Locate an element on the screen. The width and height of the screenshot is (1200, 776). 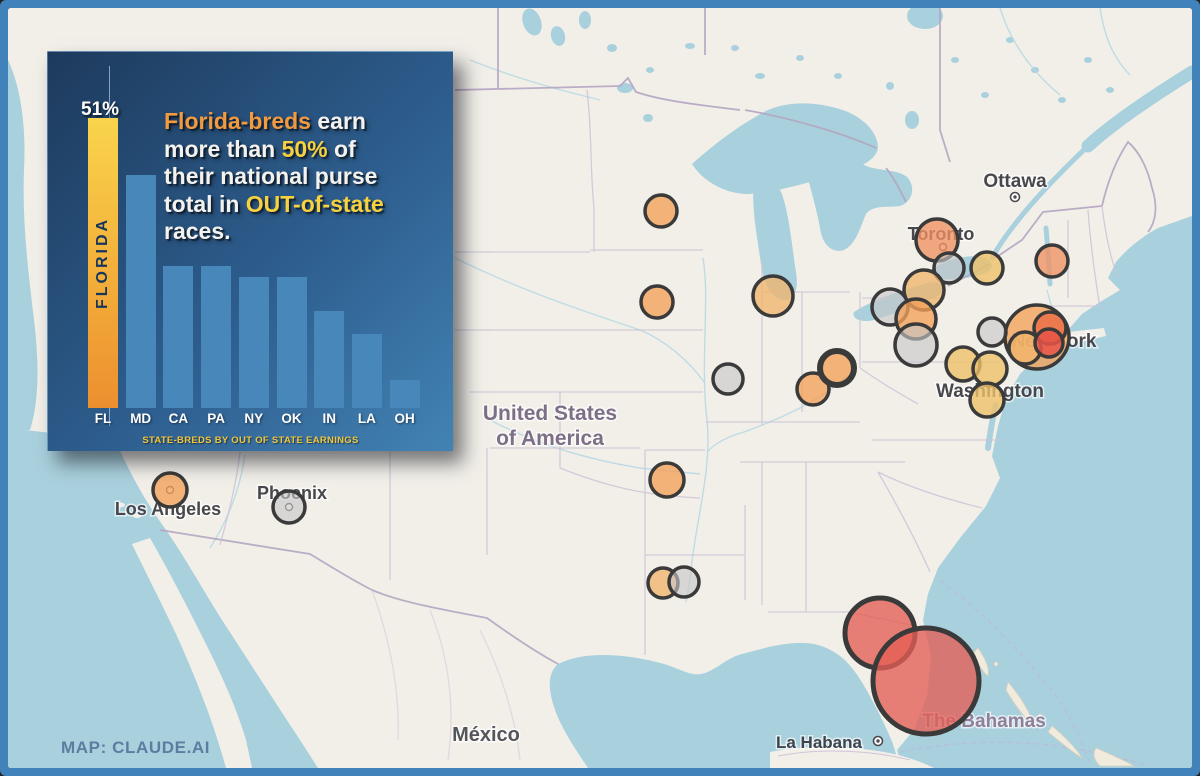
bar-label-FL: FL is located at coordinates (103, 418).